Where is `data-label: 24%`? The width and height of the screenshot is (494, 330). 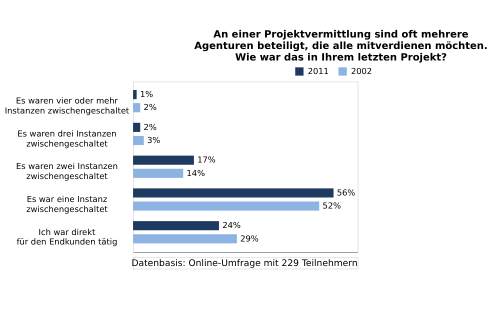 data-label: 24% is located at coordinates (231, 225).